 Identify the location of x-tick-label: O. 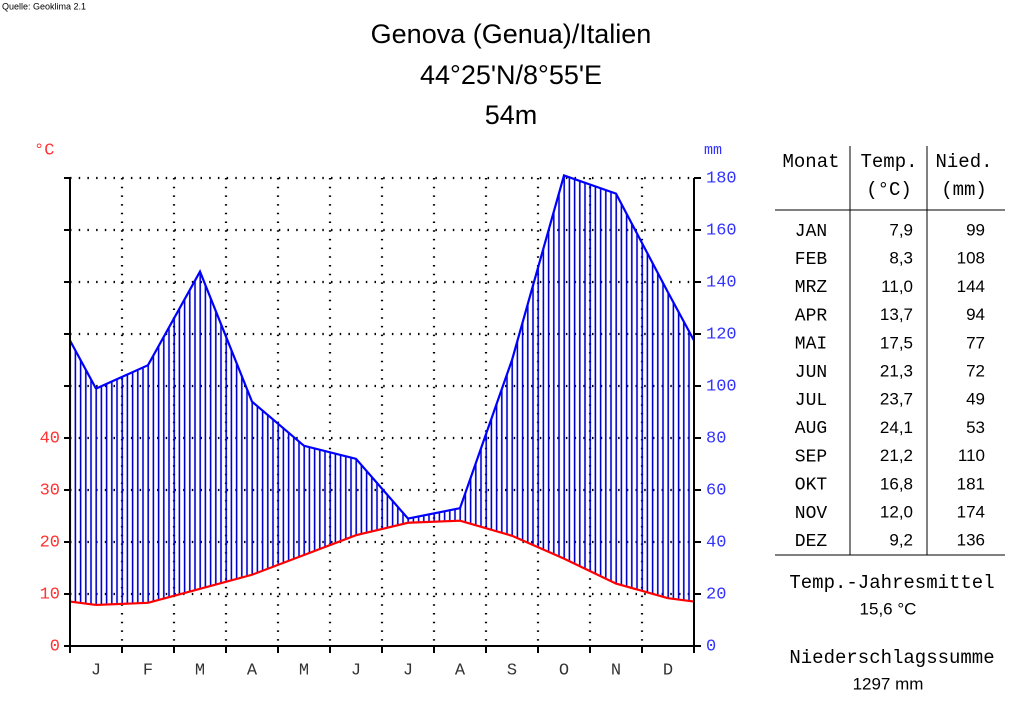
(564, 670).